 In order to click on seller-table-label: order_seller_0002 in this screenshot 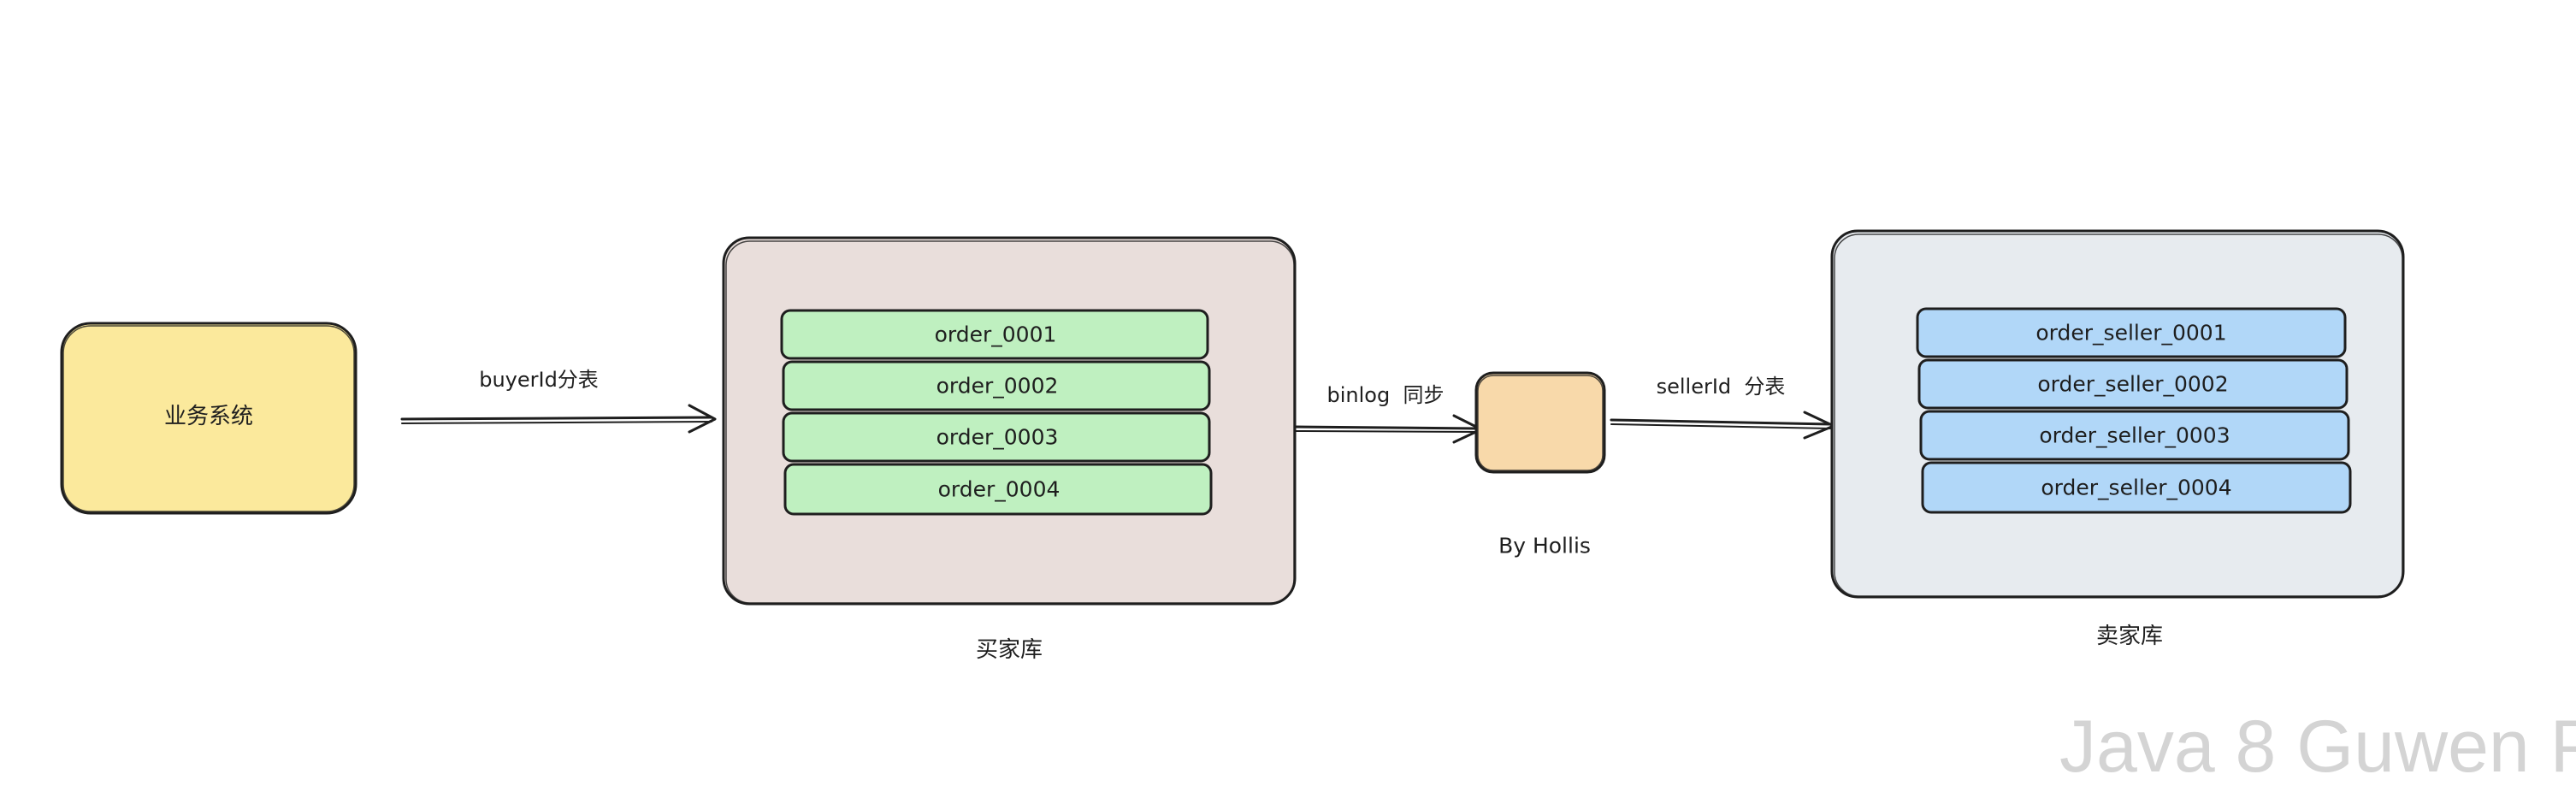, I will do `click(2133, 384)`.